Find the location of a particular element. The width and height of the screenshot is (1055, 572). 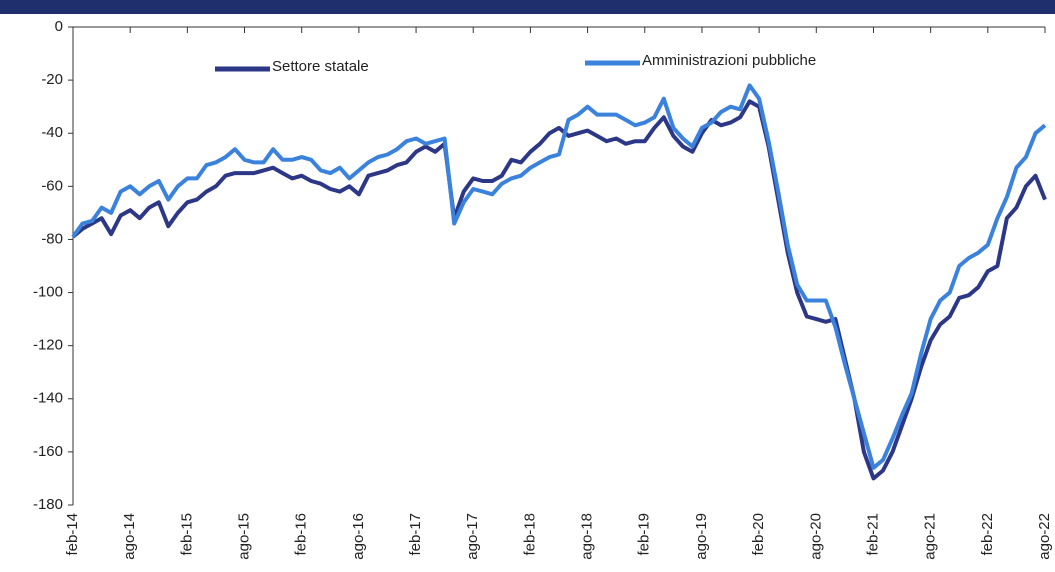

y-tick-label: -120 is located at coordinates (48, 345).